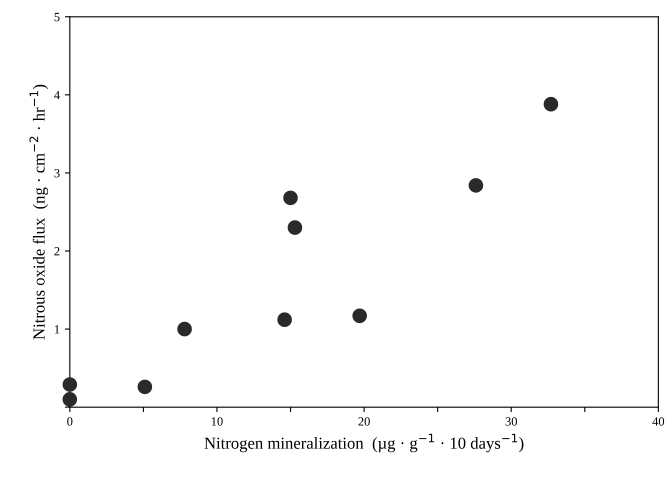 The image size is (665, 479). I want to click on y-tick-label: 3, so click(57, 173).